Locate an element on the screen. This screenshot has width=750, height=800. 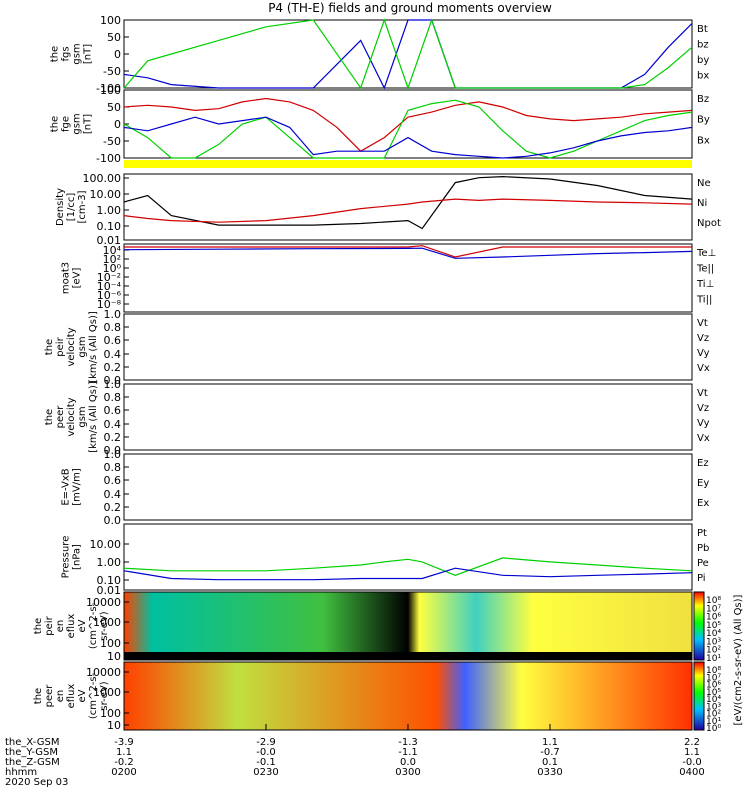
panel-pressure: 10.00 1.00 0.100.01 Pressure[nPa] Pt Pb Pe Pi is located at coordinates (385, 560).